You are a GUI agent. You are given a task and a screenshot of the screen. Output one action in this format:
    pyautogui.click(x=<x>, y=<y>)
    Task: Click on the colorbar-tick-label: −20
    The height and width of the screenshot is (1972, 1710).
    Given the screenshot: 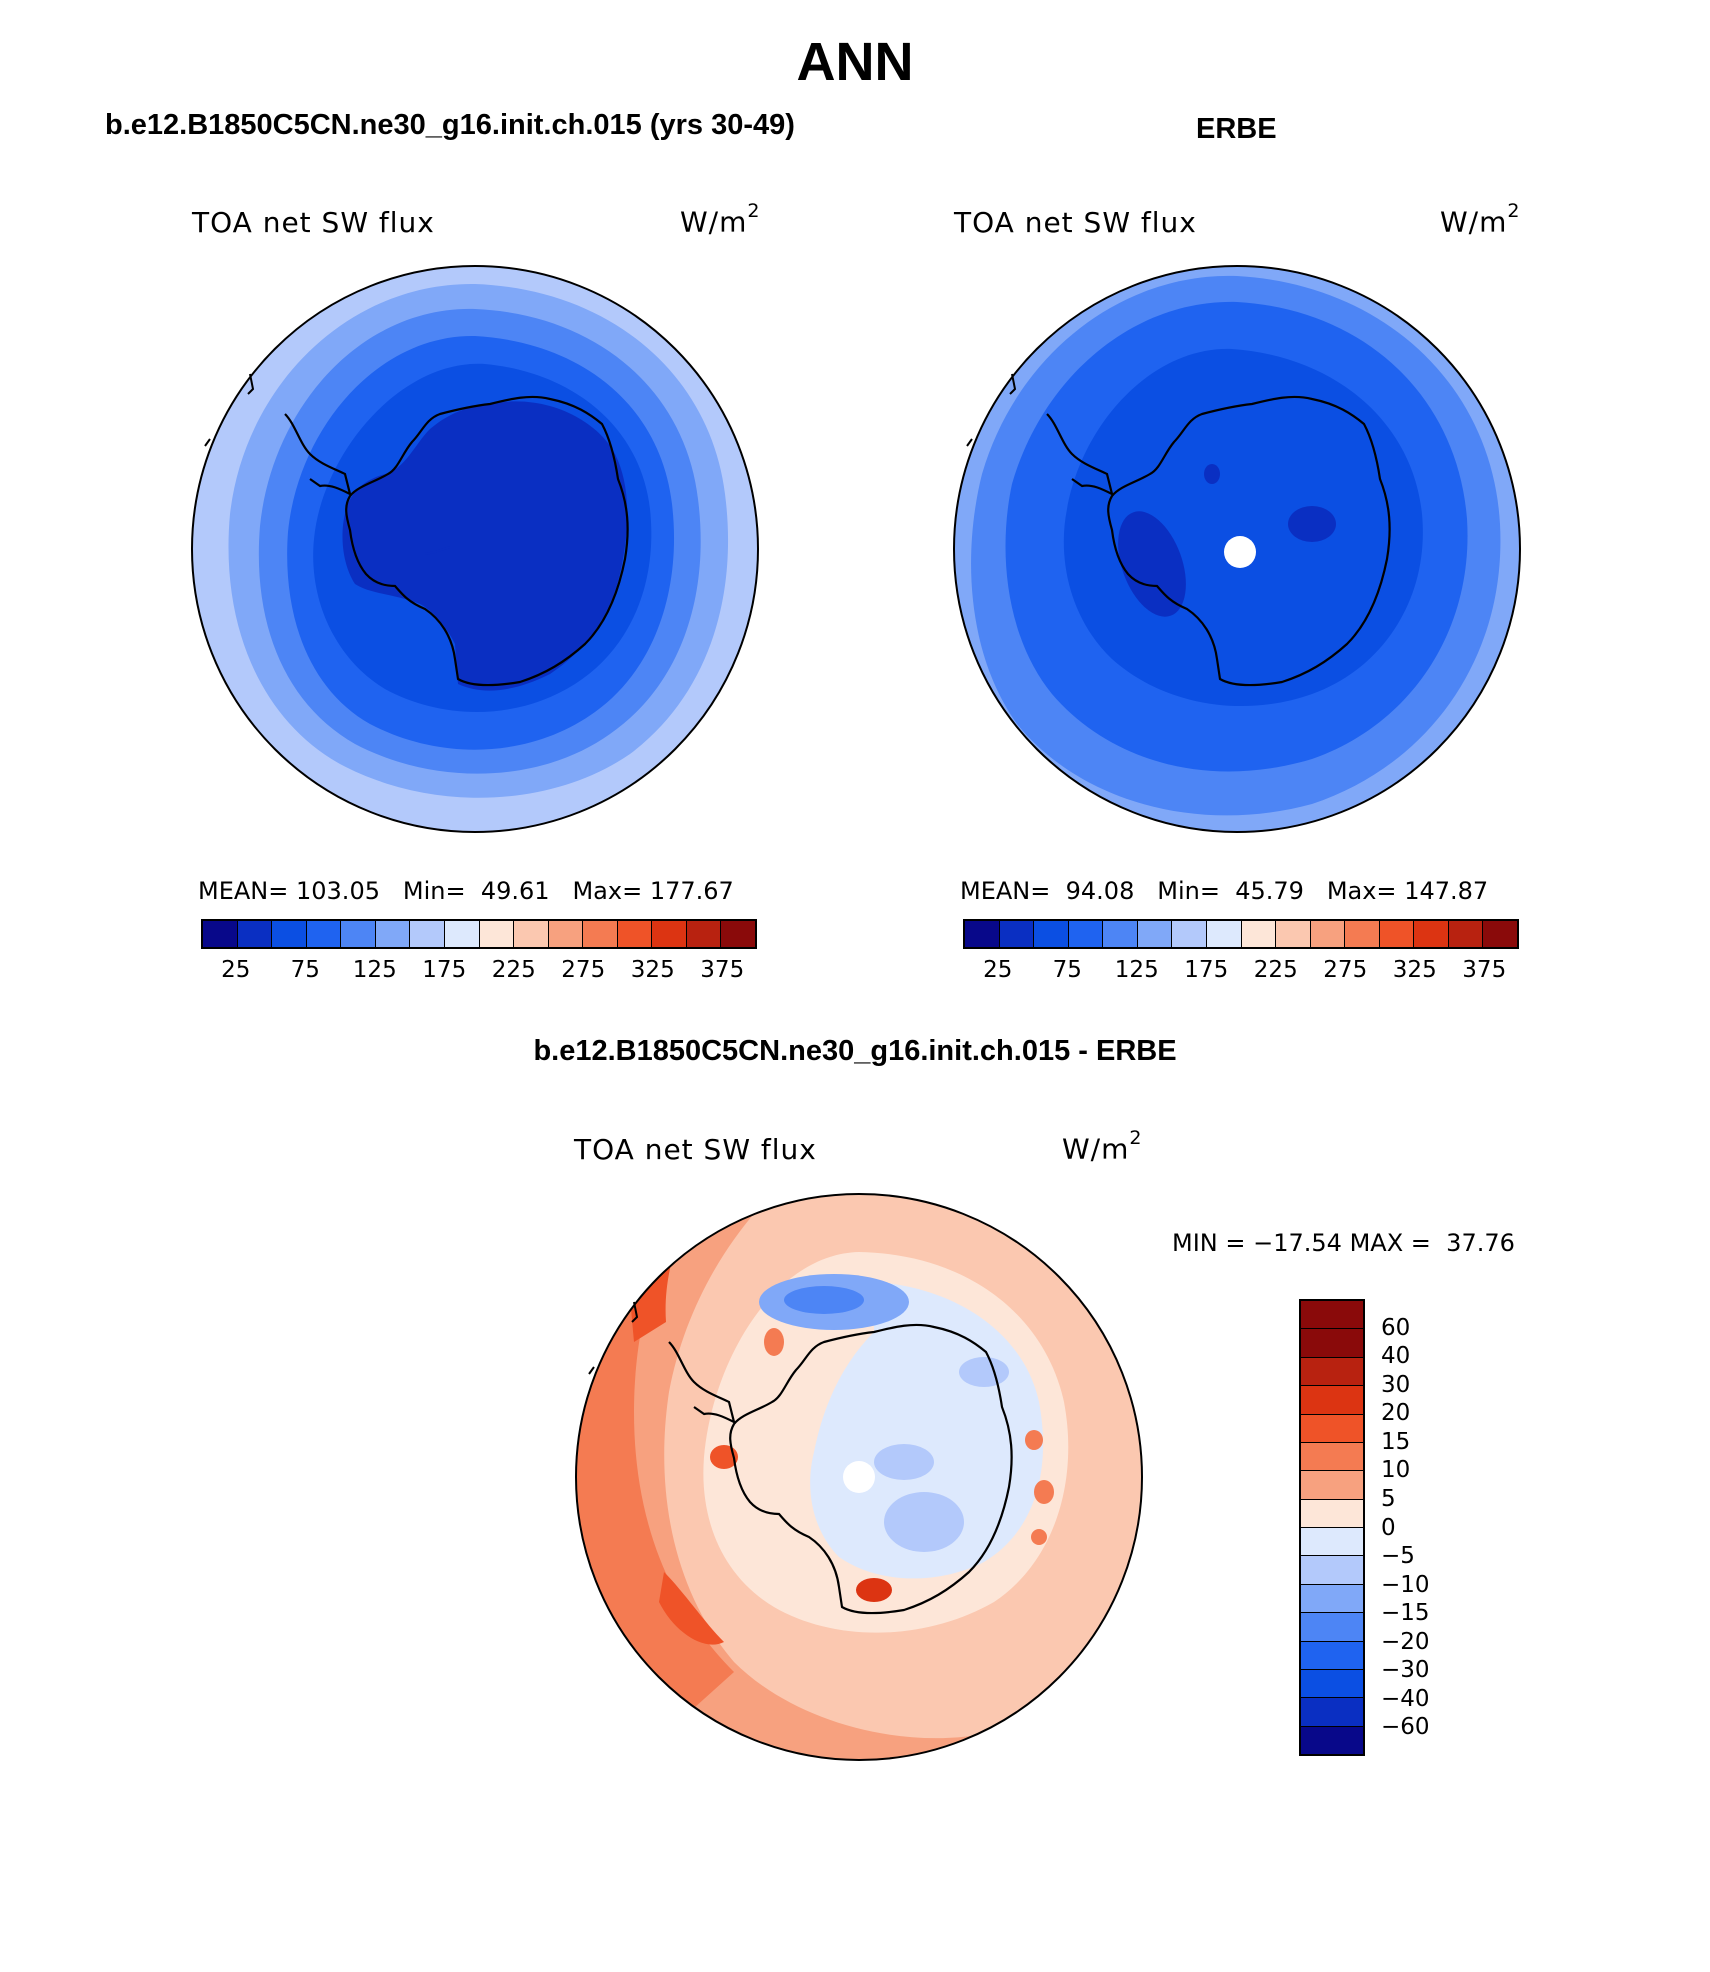 What is the action you would take?
    pyautogui.click(x=1405, y=1641)
    